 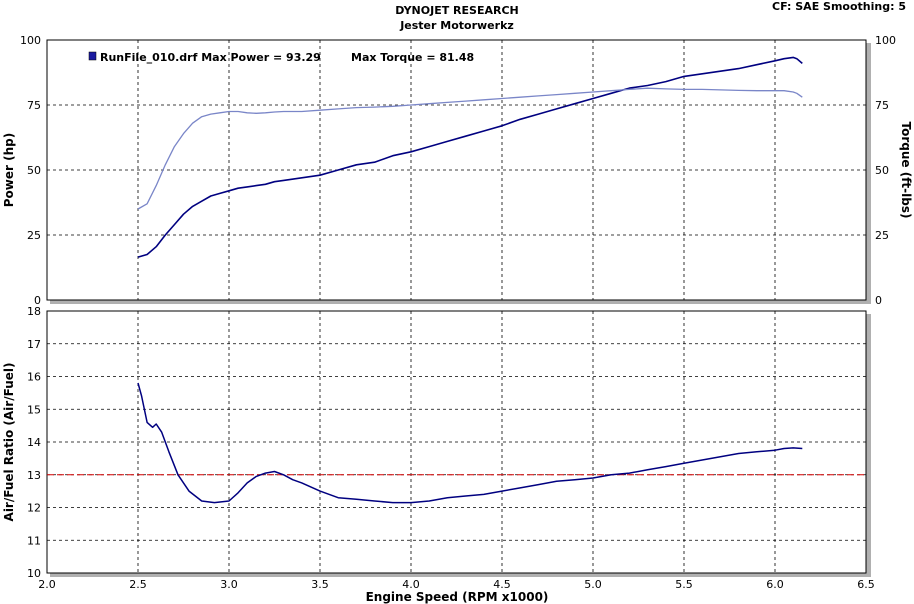 What do you see at coordinates (412, 57) in the screenshot?
I see `legend-max-torque: Max Torque = 81.48` at bounding box center [412, 57].